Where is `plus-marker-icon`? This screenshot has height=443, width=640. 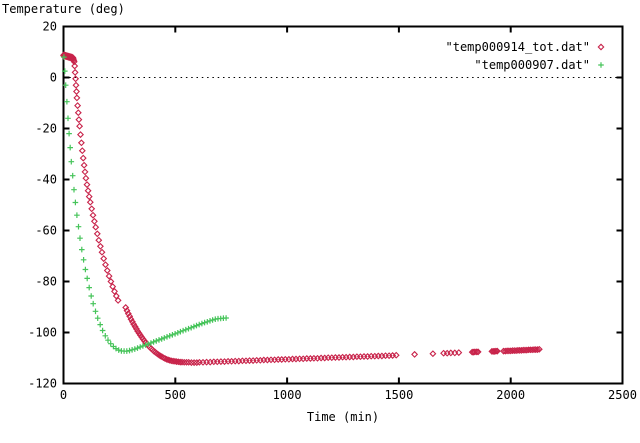 plus-marker-icon is located at coordinates (601, 65).